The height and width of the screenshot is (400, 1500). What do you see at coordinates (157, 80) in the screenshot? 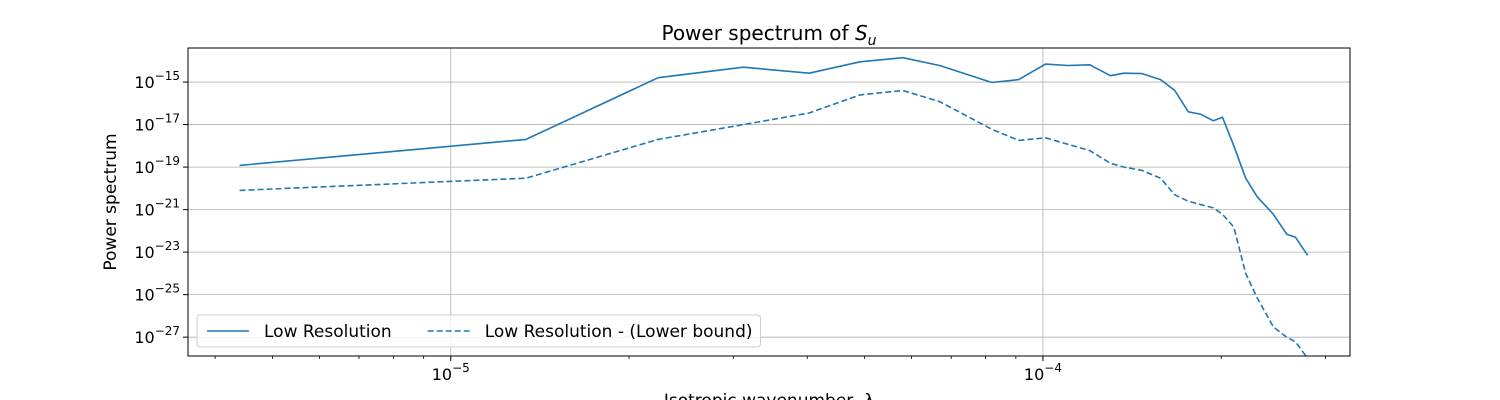
I see `y-tick-label: 10−15` at bounding box center [157, 80].